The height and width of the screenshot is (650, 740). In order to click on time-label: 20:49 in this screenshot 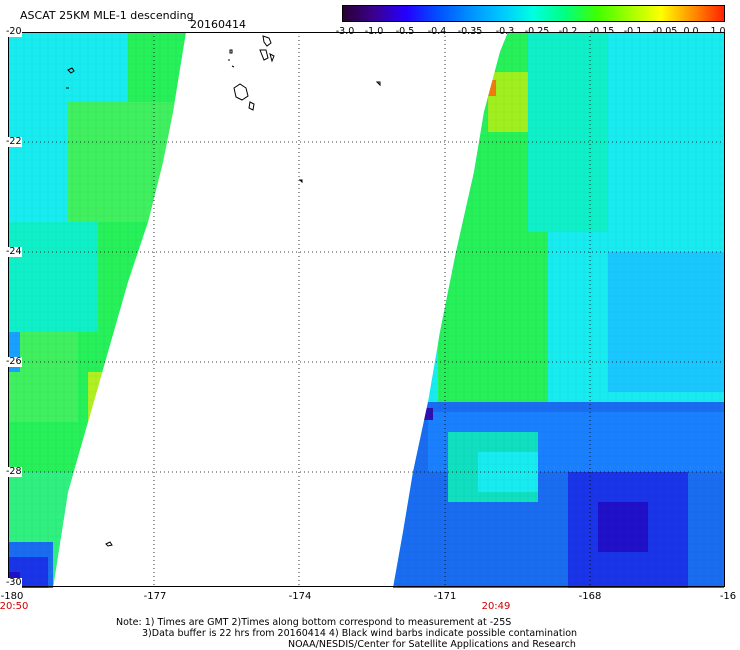, I will do `click(496, 606)`.